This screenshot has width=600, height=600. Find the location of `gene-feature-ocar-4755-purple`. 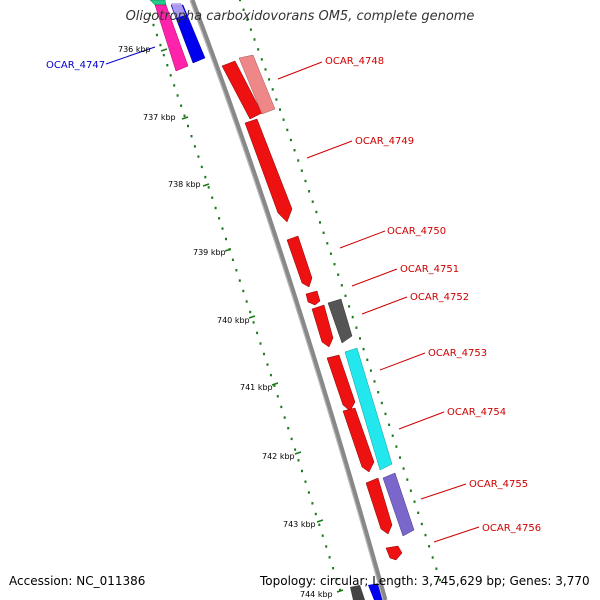

gene-feature-ocar-4755-purple is located at coordinates (398, 504).